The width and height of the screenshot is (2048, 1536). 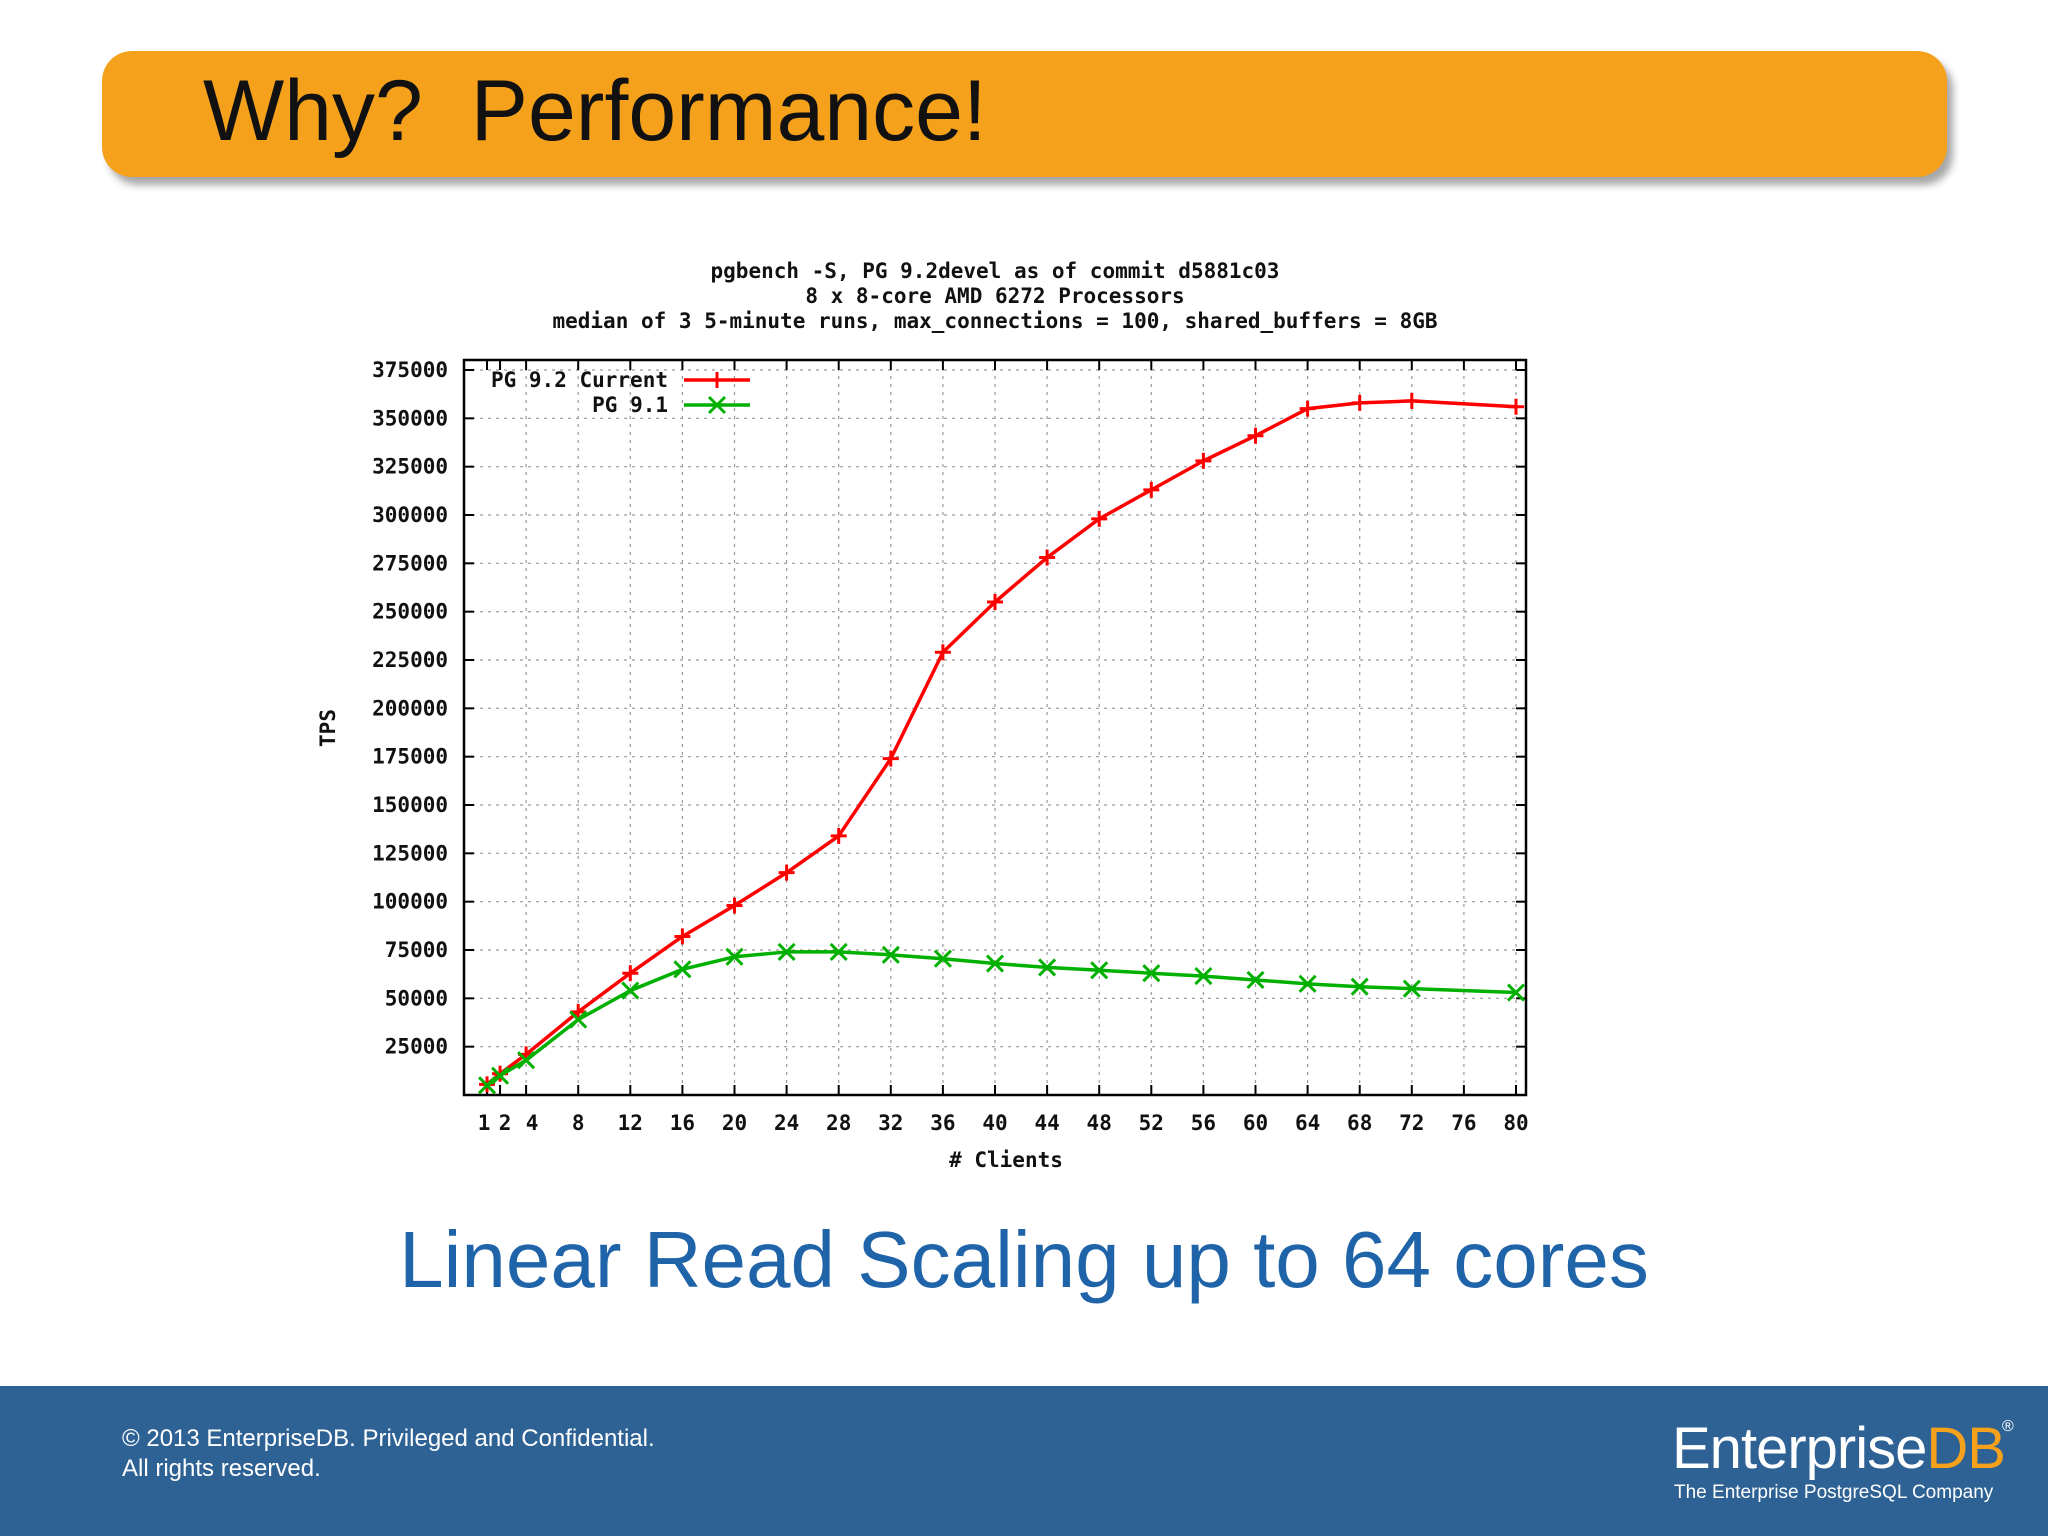 I want to click on y-tick-label: 25000, so click(x=416, y=1047).